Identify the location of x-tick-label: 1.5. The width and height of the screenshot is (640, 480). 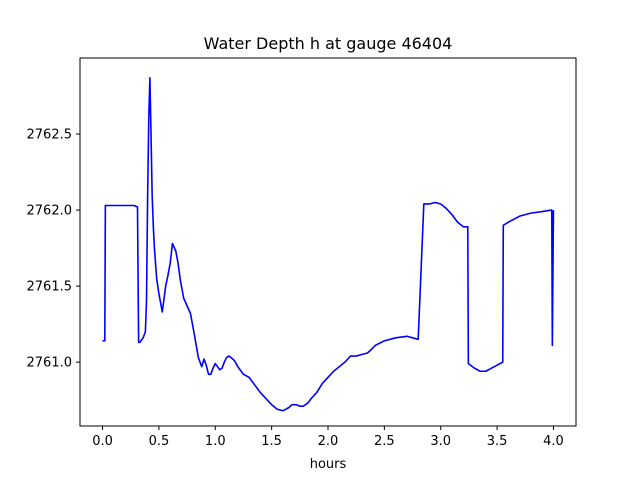
(271, 441).